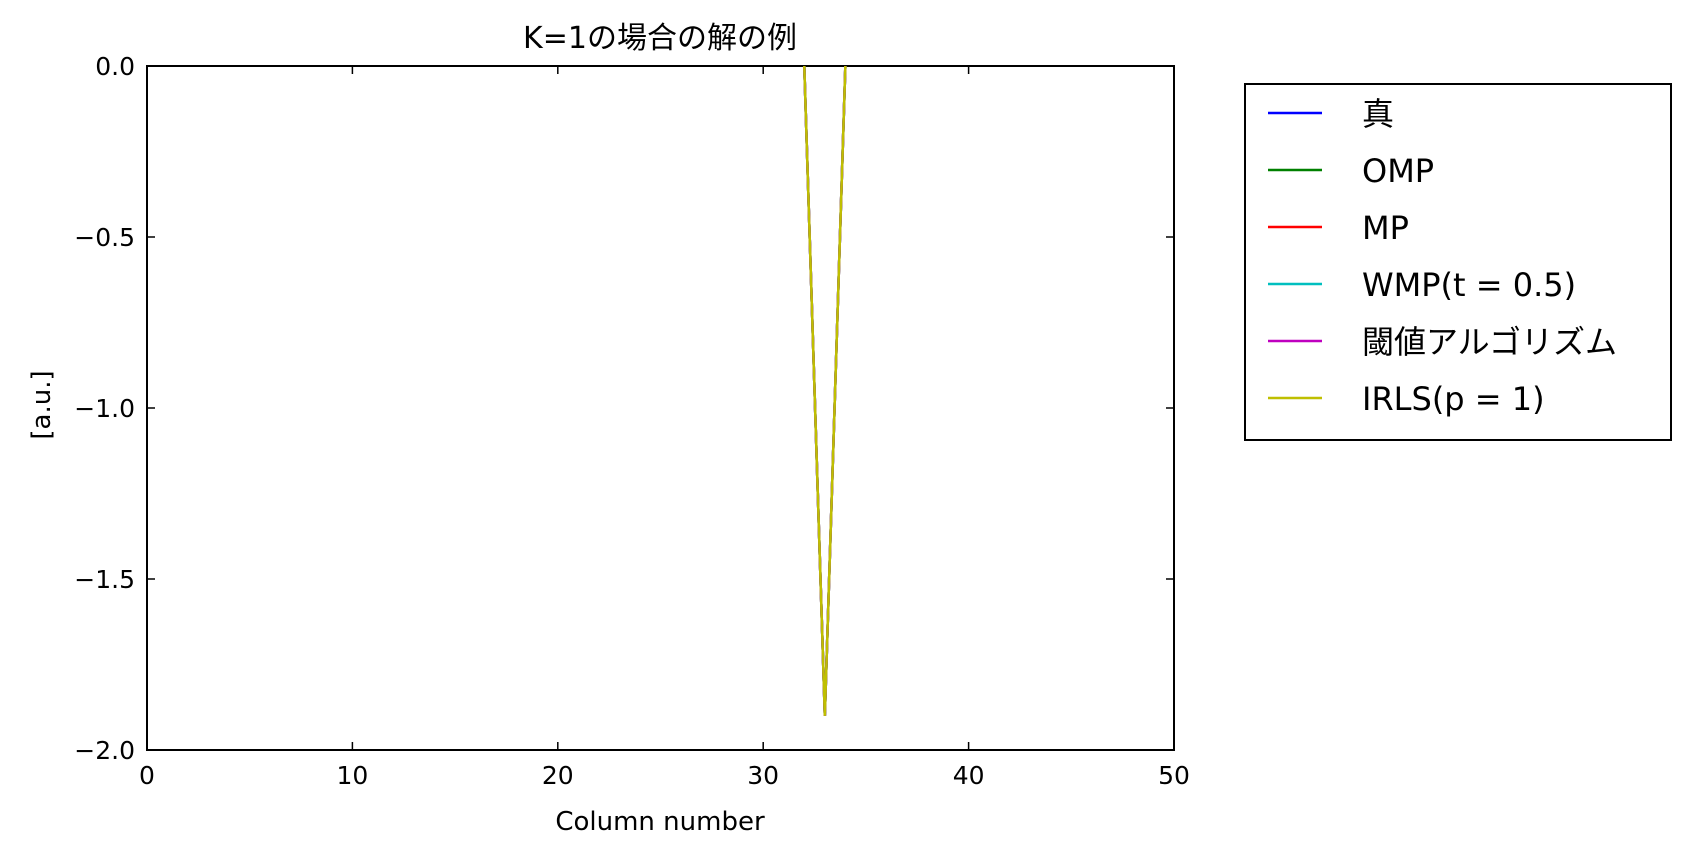 The height and width of the screenshot is (855, 1685). Describe the element at coordinates (42, 404) in the screenshot. I see `y-axis-label: [a.u.]` at that location.